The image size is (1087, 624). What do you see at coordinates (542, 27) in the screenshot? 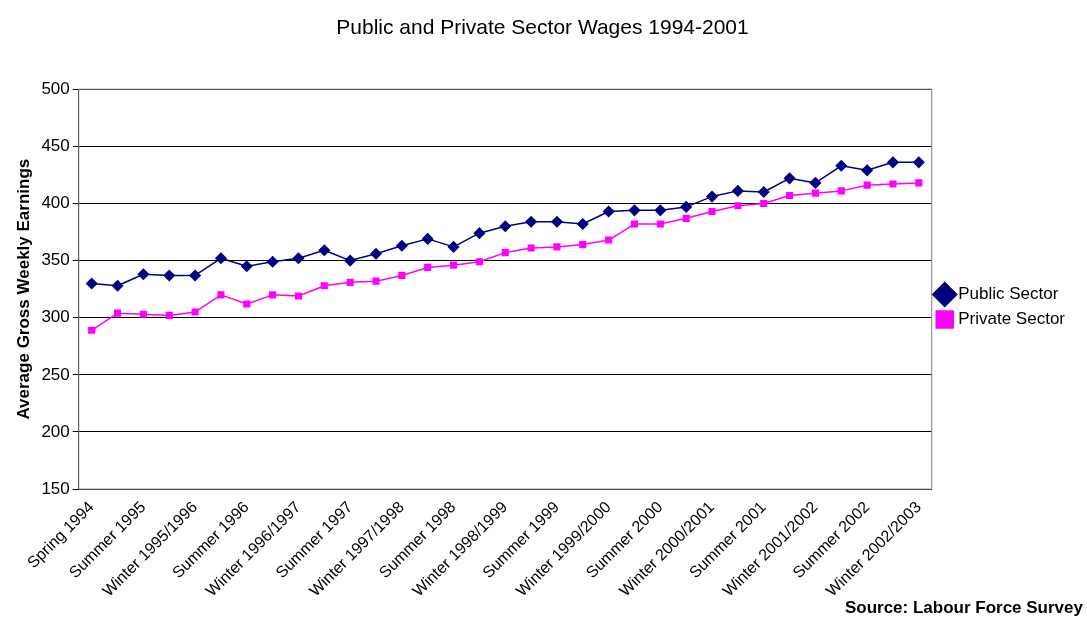
I see `chart-title: Public and Private Sector Wages 1994-2001` at bounding box center [542, 27].